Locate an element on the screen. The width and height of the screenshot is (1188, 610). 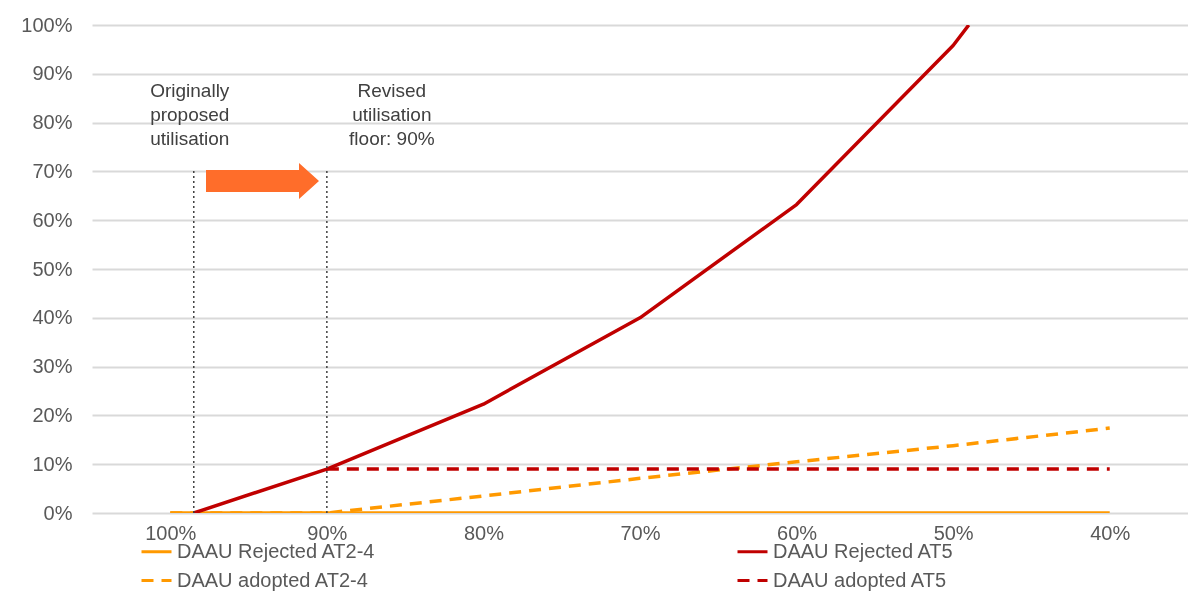
ref-line-label: Revised utilisation floor: 90% is located at coordinates (392, 114).